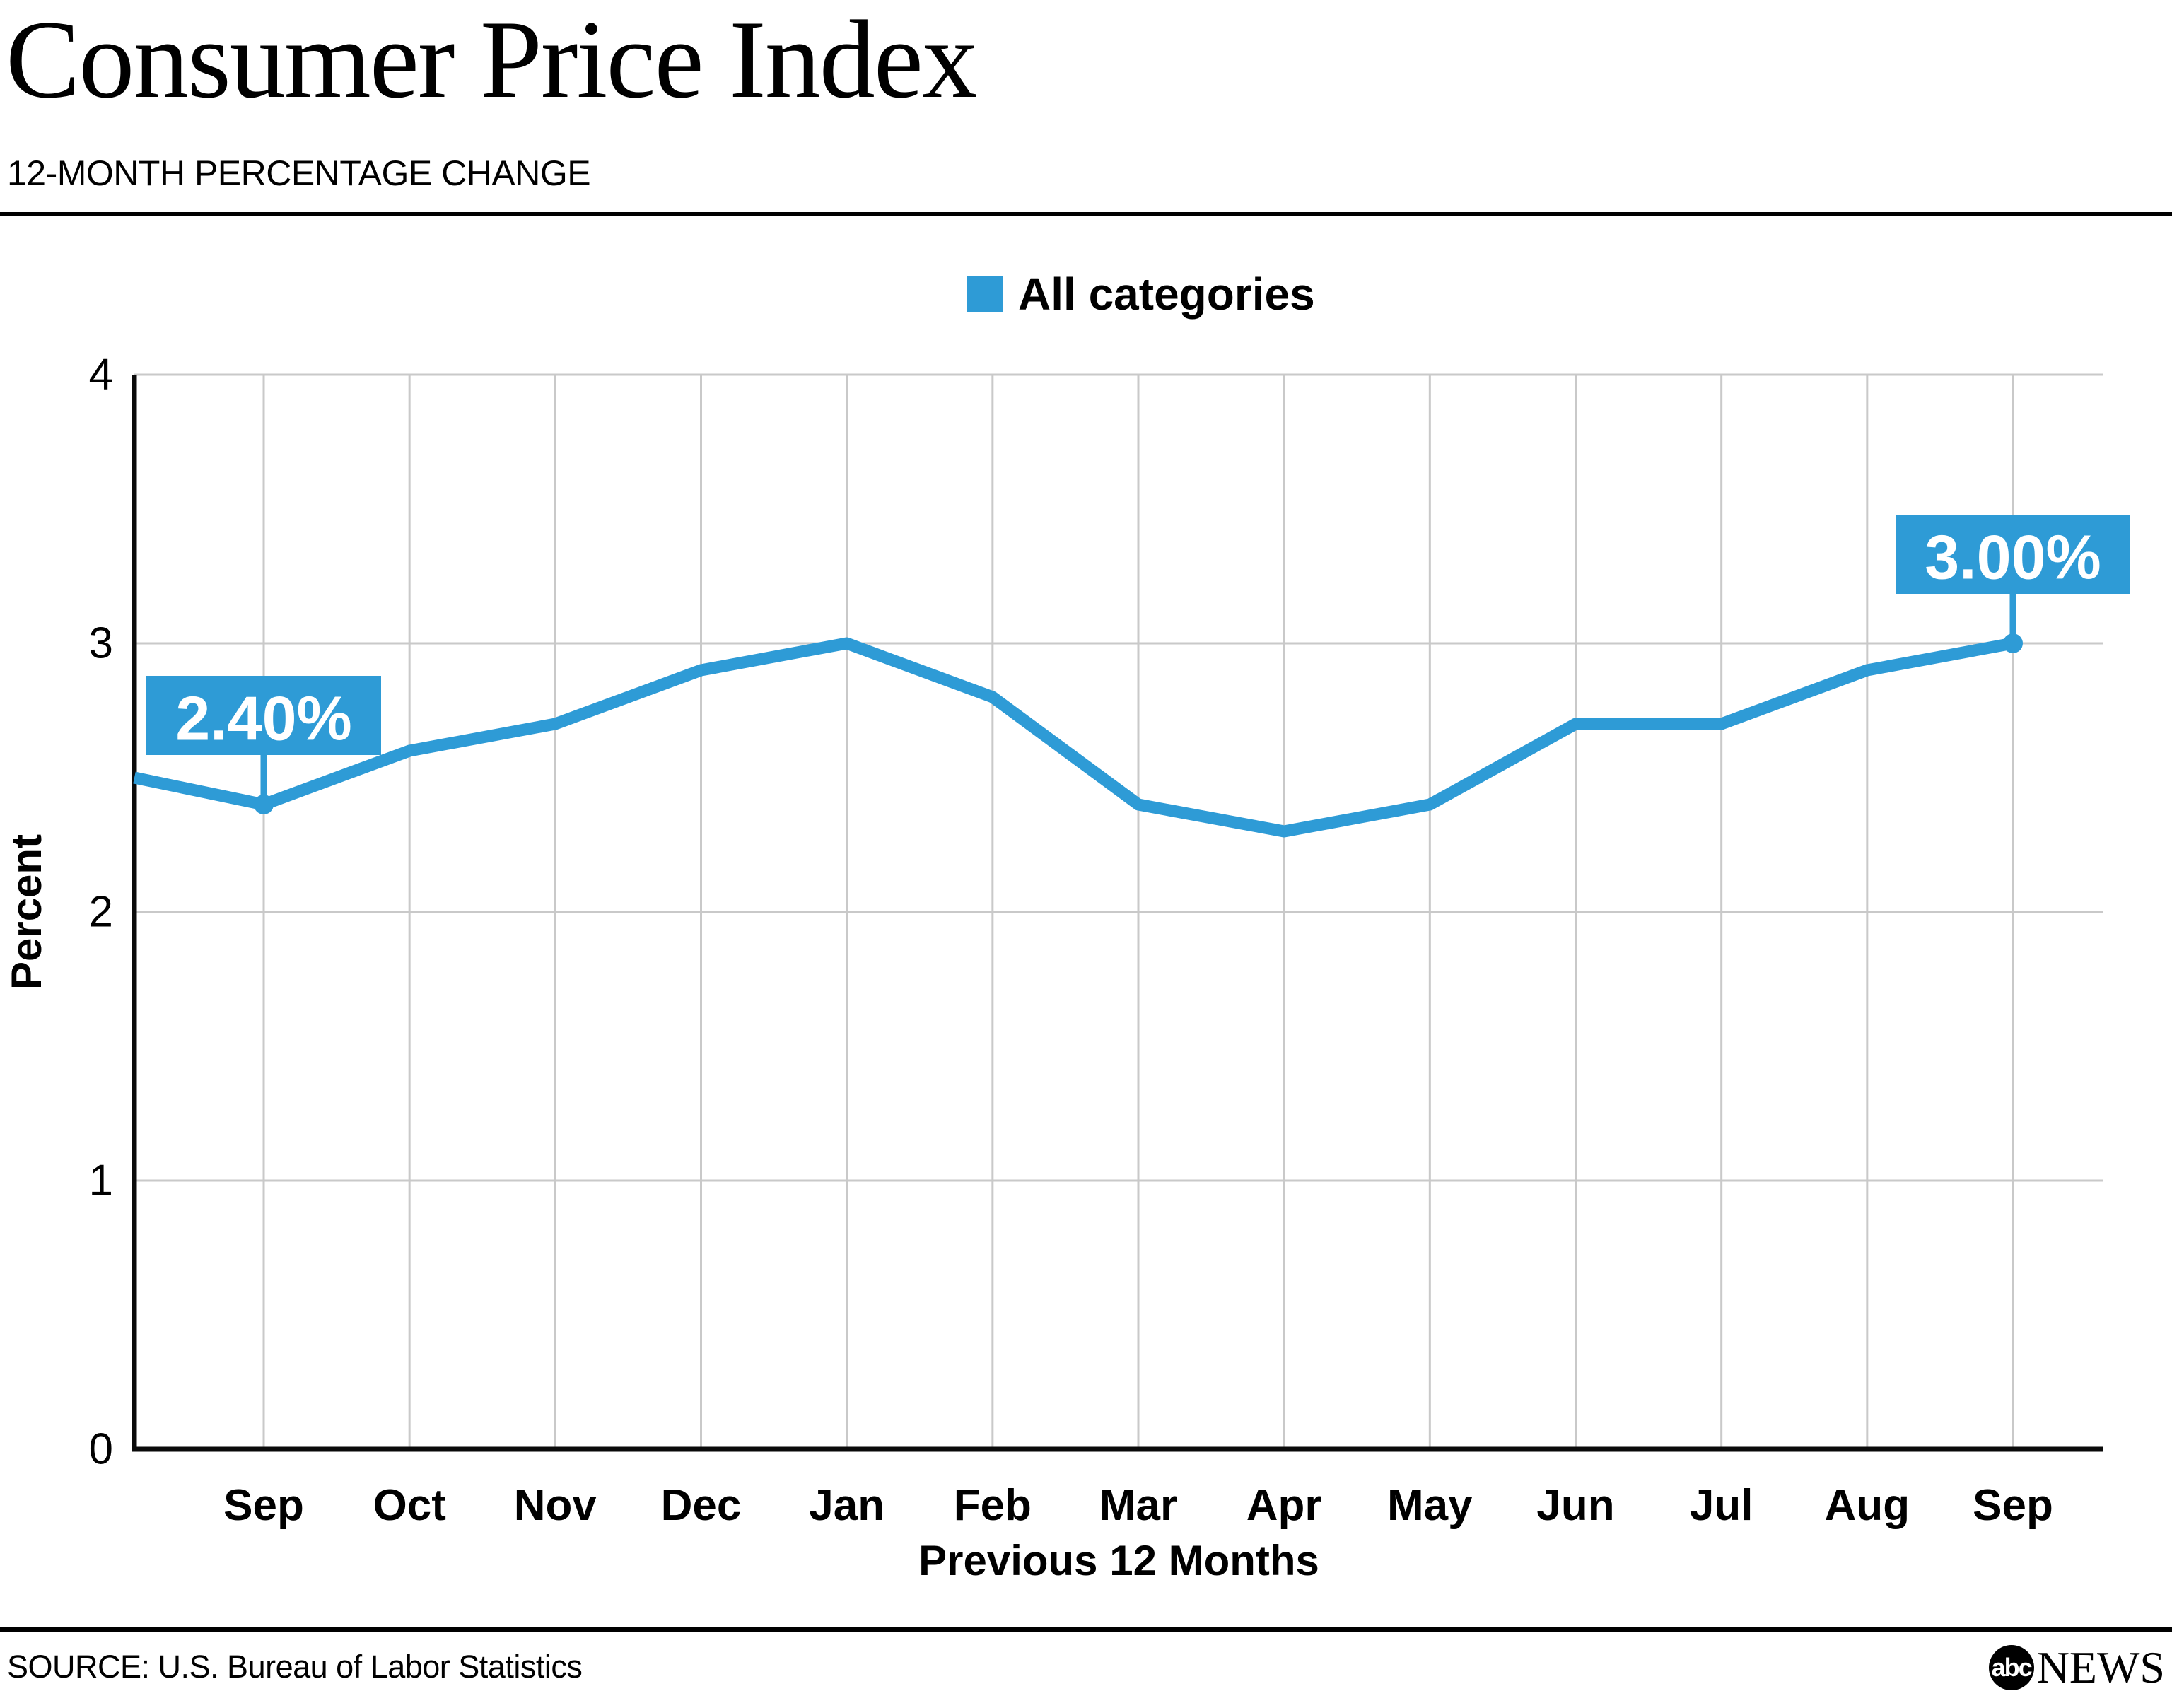  Describe the element at coordinates (2011, 1667) in the screenshot. I see `abc-circle-icon: abc` at that location.